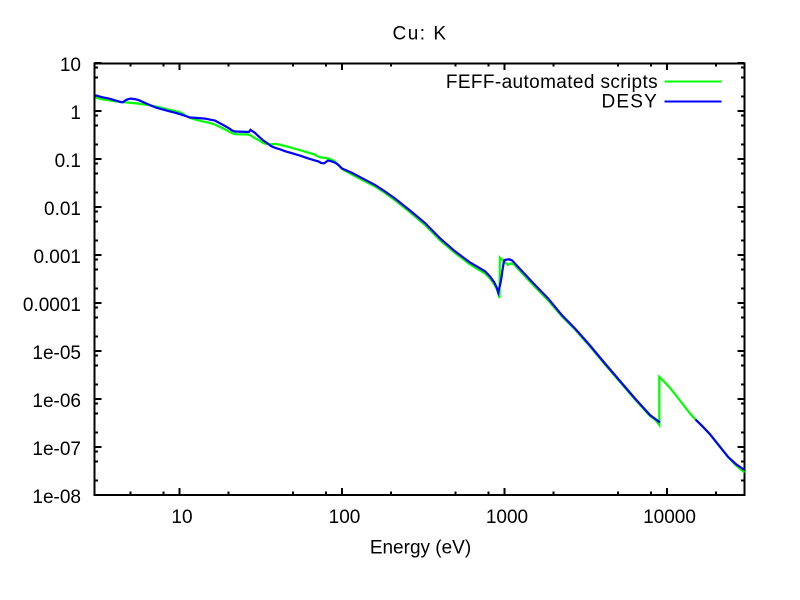 This screenshot has height=600, width=800. Describe the element at coordinates (75, 113) in the screenshot. I see `svg-text: 1` at that location.